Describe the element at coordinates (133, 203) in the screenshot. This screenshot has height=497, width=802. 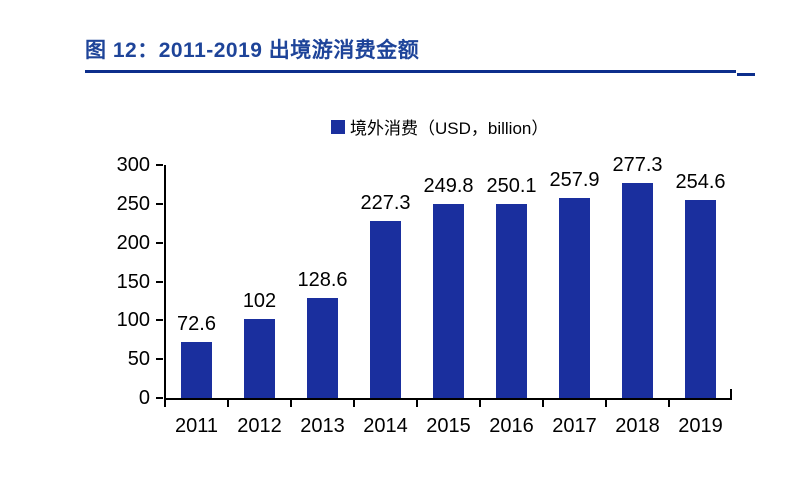
I see `y-axis-tick-label: 250` at that location.